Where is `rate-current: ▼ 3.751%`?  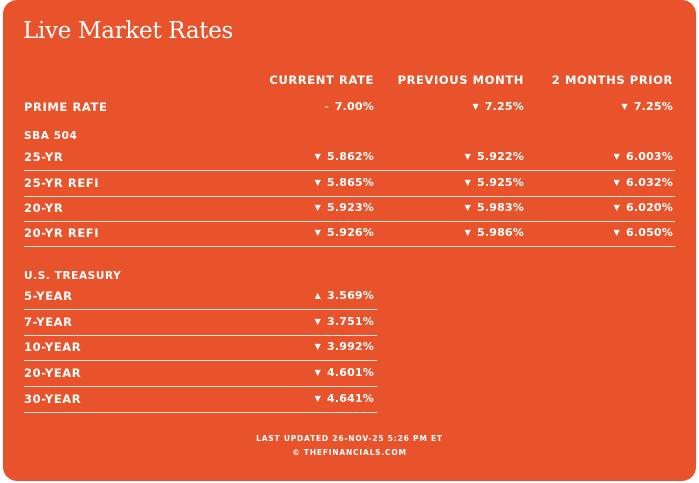 rate-current: ▼ 3.751% is located at coordinates (314, 321).